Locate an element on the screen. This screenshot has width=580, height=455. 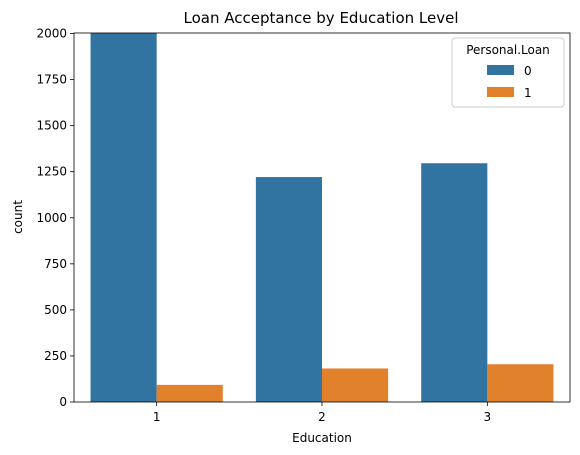
y-tick-label: 750 is located at coordinates (55, 264).